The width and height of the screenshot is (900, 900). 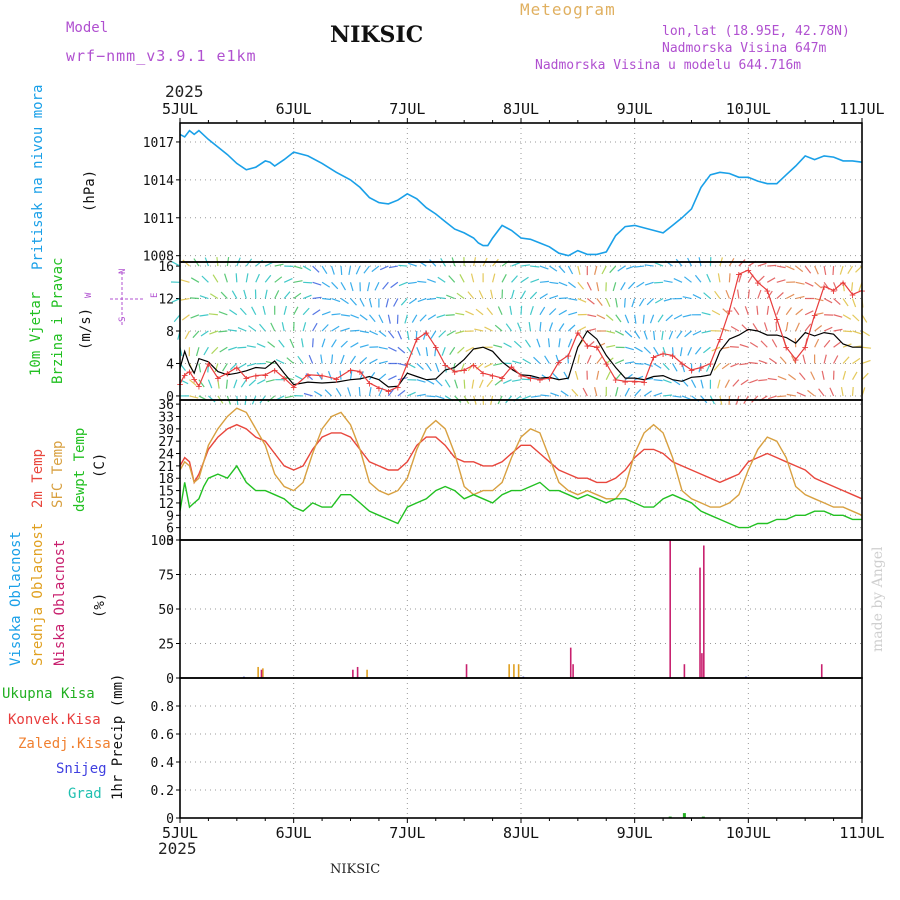 What do you see at coordinates (166, 417) in the screenshot?
I see `y-tick-label: 33` at bounding box center [166, 417].